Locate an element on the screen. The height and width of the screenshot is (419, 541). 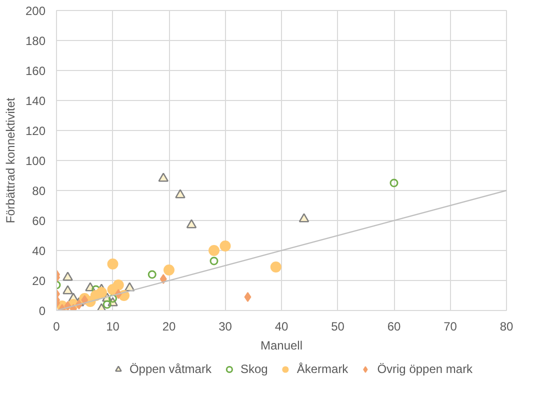
x-tick-label: 40 is located at coordinates (281, 327).